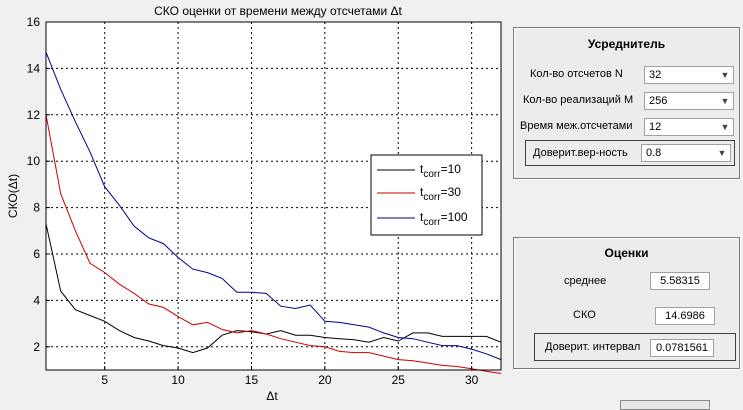 This screenshot has height=410, width=743. What do you see at coordinates (36, 300) in the screenshot?
I see `y-tick-label: 4` at bounding box center [36, 300].